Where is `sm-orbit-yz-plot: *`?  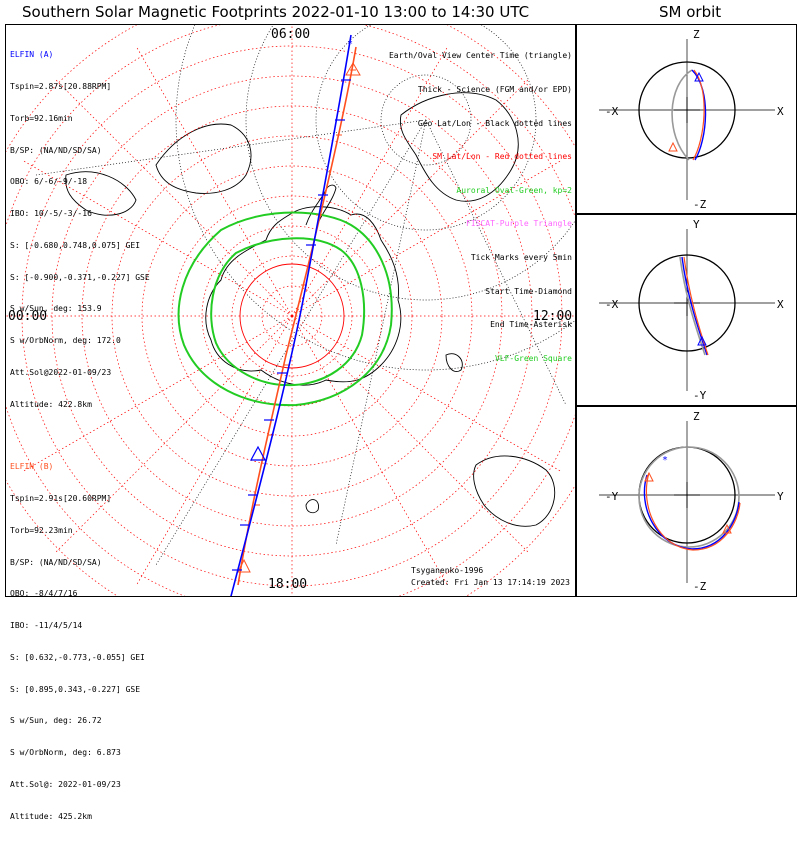
sm-orbit-yz-plot: * is located at coordinates (687, 502).